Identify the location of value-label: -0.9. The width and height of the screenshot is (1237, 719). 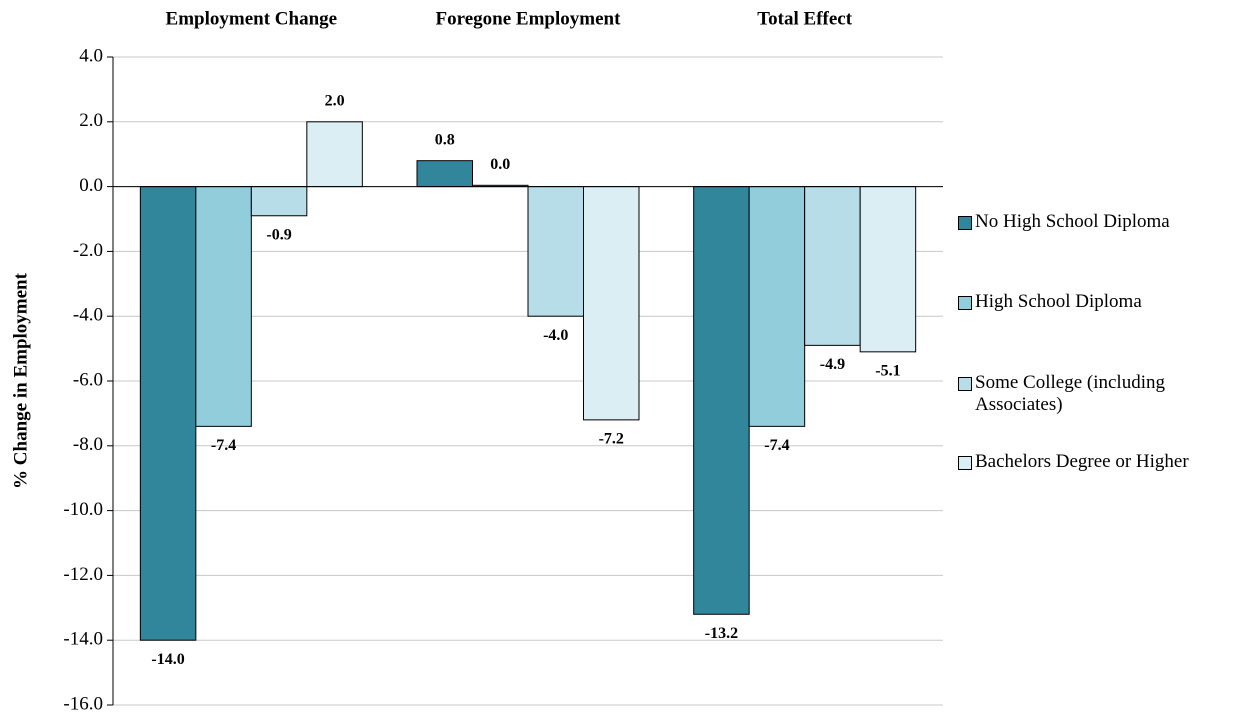
(278, 234).